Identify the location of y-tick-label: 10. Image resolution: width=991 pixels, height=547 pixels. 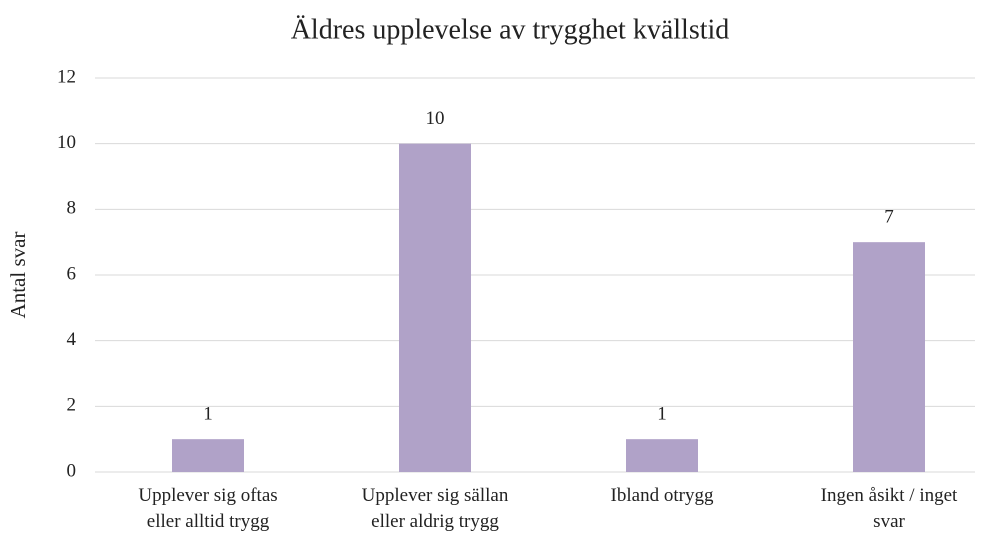
(66, 142).